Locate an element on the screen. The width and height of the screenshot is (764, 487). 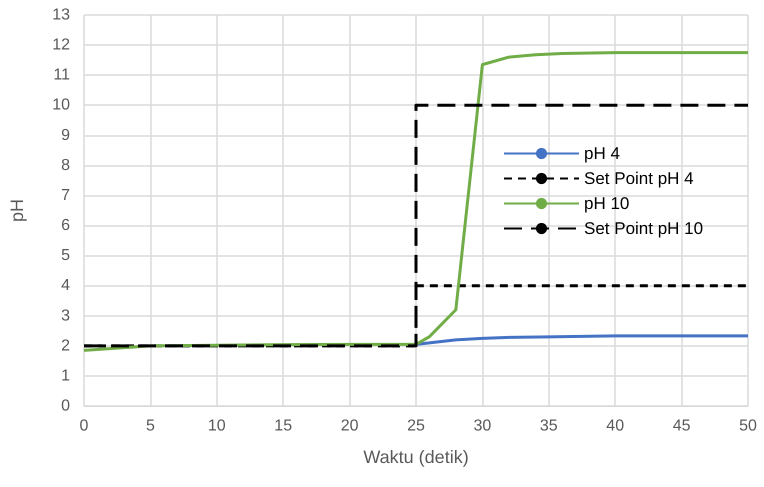
y-axis-title: pH is located at coordinates (17, 210).